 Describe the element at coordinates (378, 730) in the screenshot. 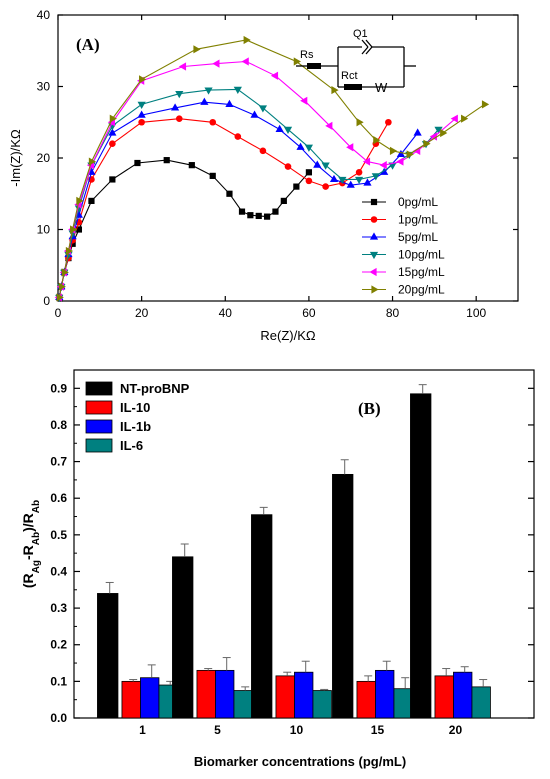

I see `x-tick-label: 15` at that location.